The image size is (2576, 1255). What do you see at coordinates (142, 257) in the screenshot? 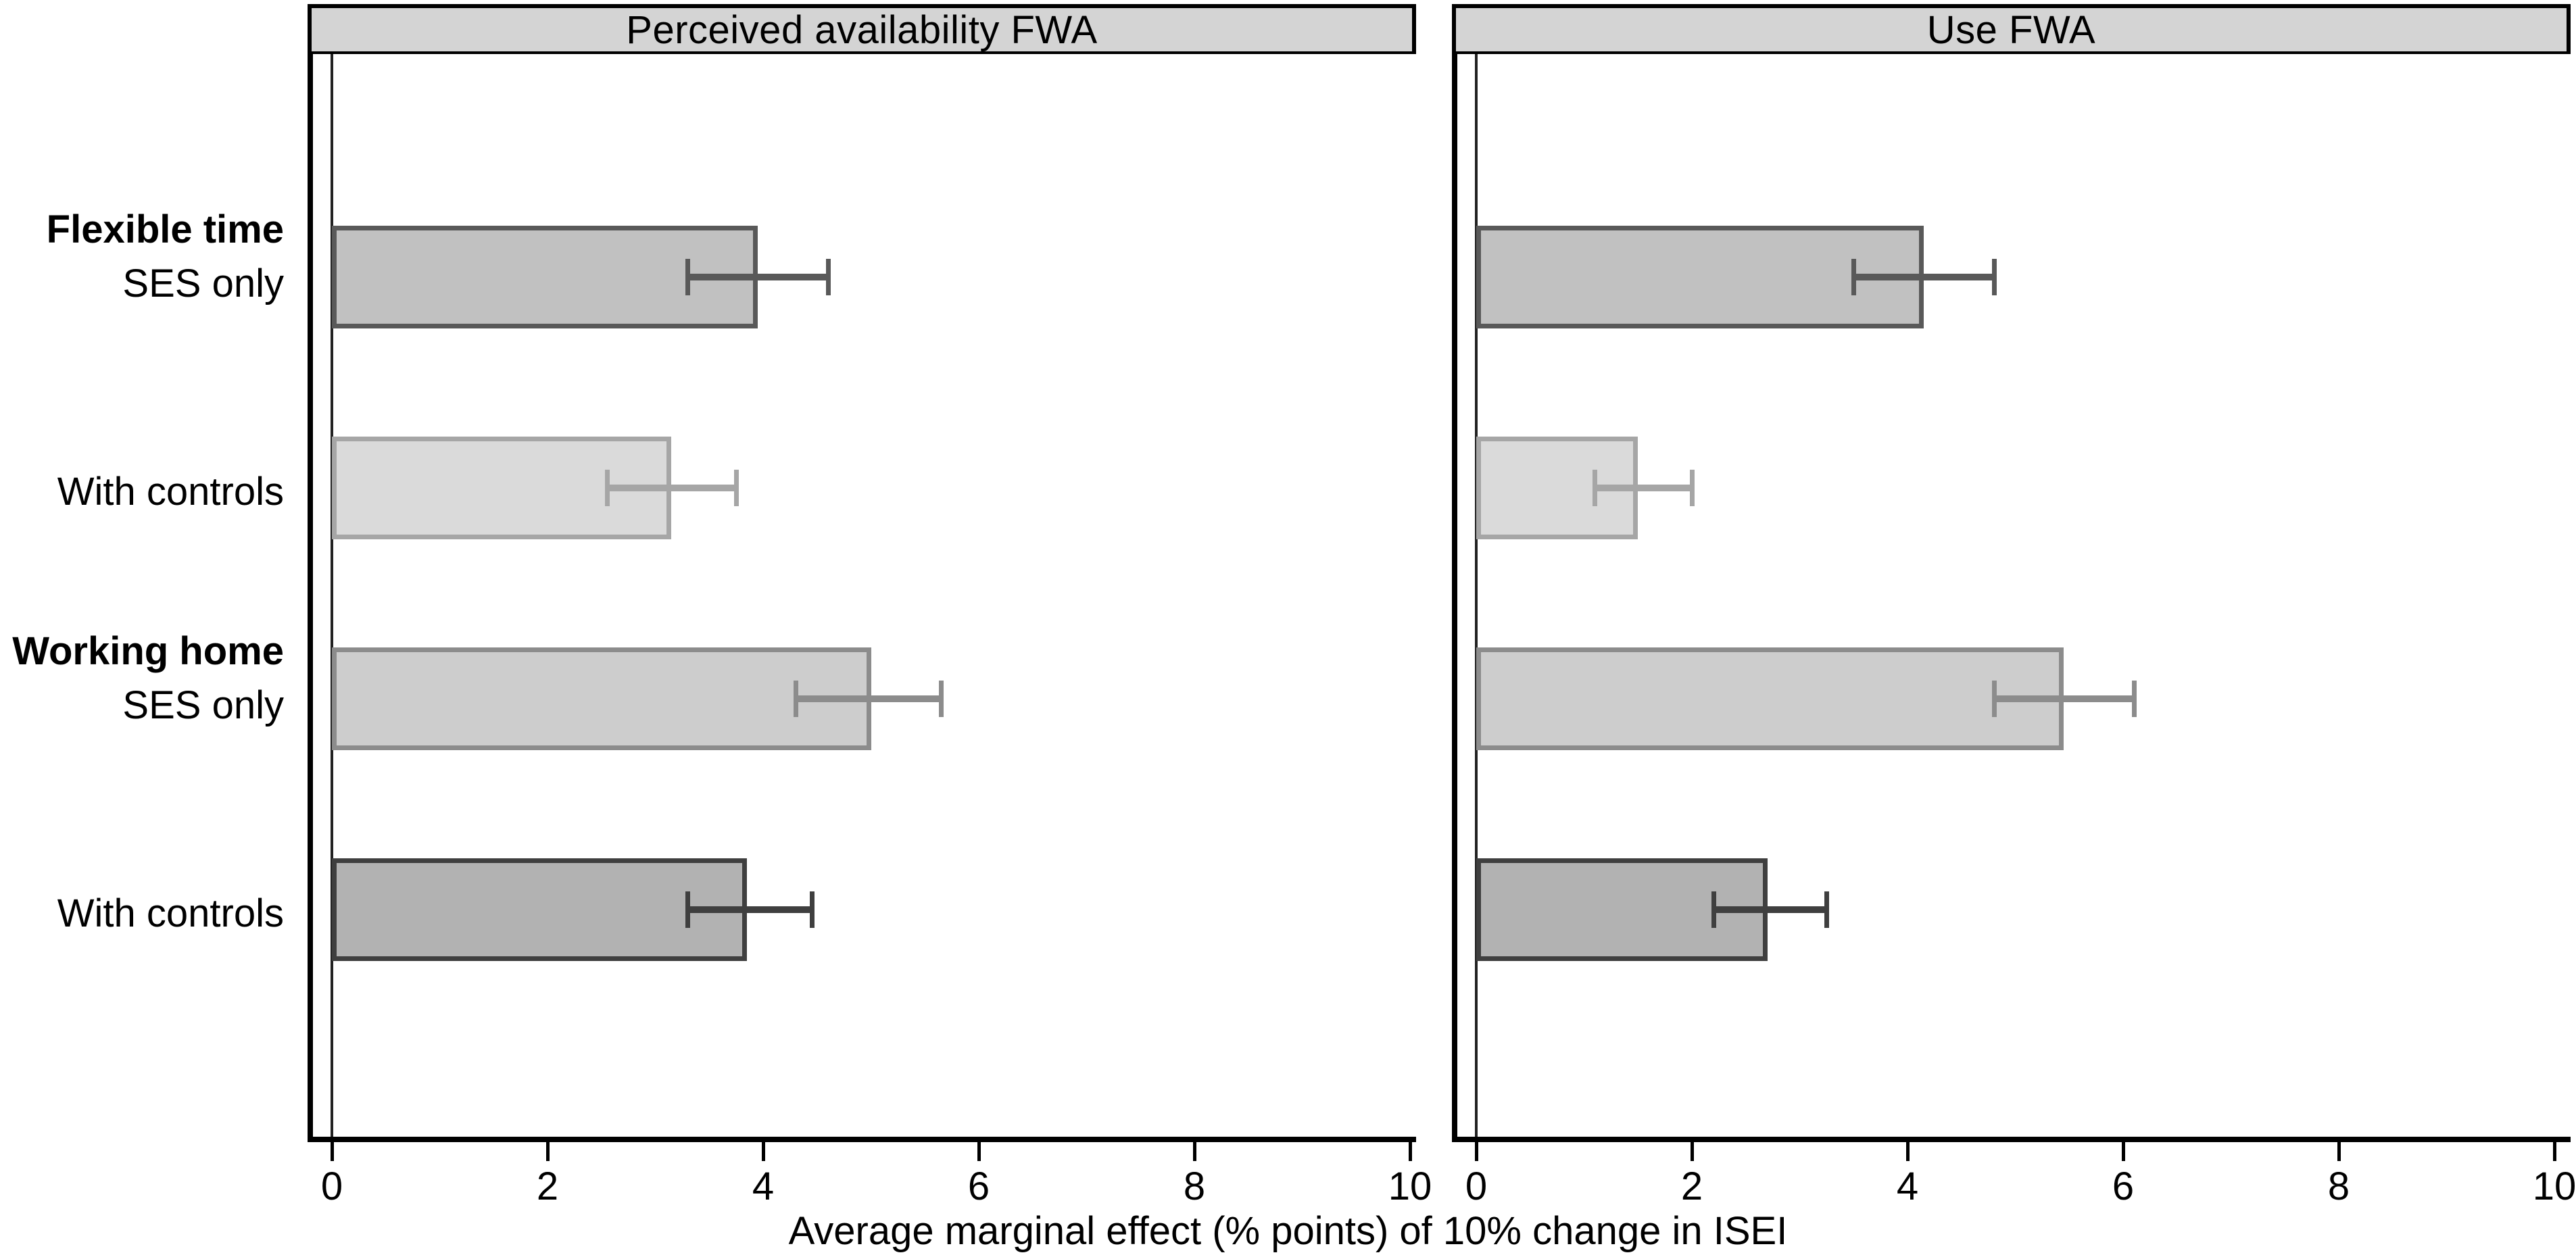
I see `category-label: Flexible time SES only` at bounding box center [142, 257].